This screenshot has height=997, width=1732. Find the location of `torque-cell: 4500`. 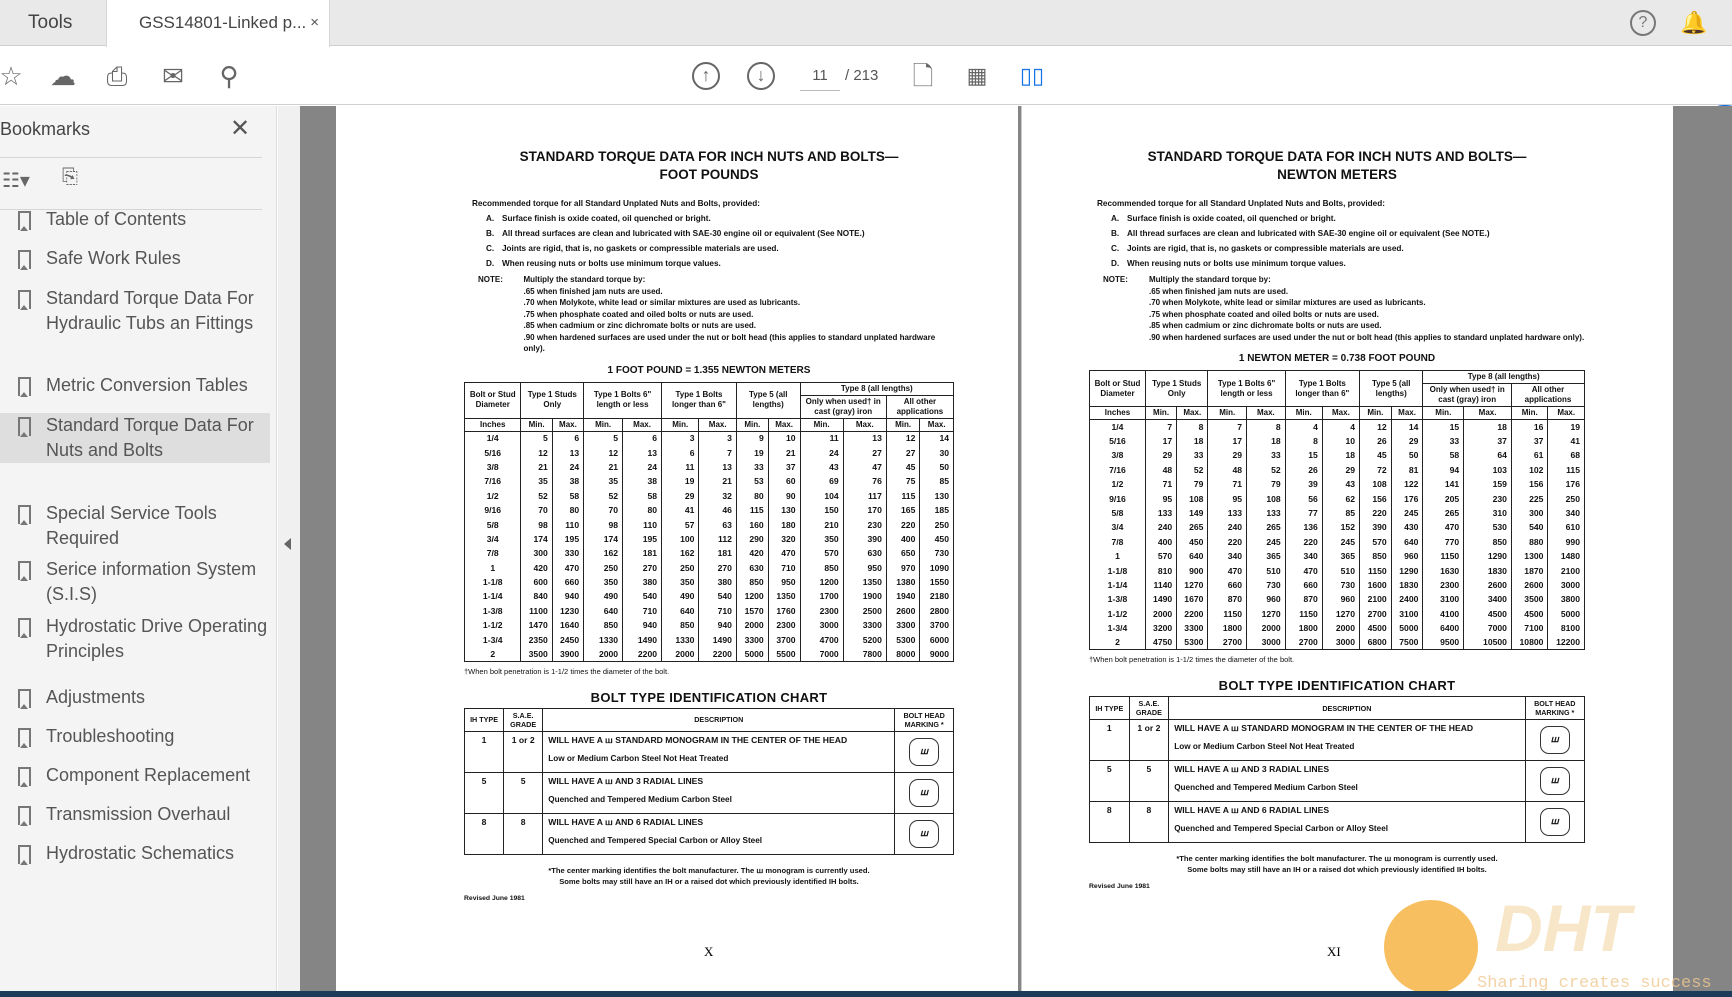

torque-cell: 4500 is located at coordinates (1487, 613).